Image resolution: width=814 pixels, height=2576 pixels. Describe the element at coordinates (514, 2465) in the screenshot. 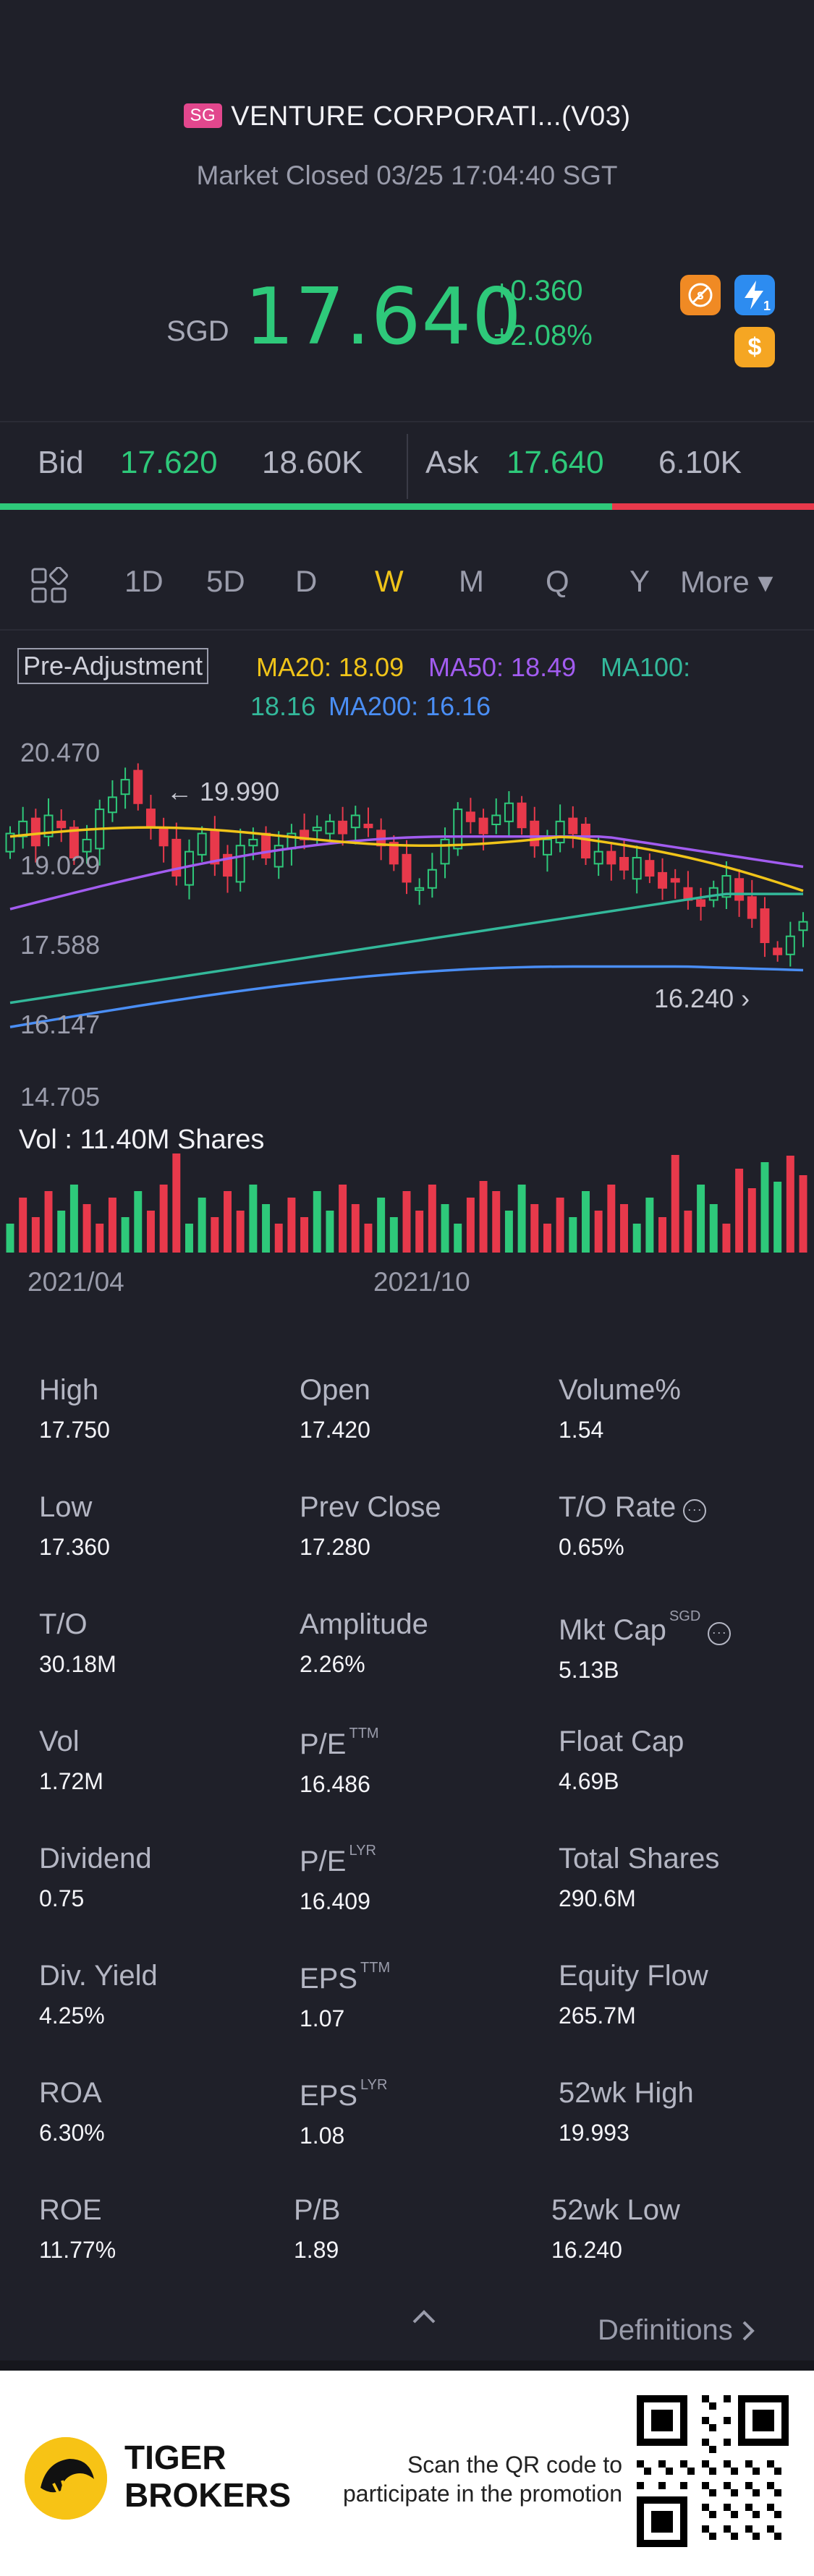

I see `promo-line-1: Scan the QR code to` at that location.